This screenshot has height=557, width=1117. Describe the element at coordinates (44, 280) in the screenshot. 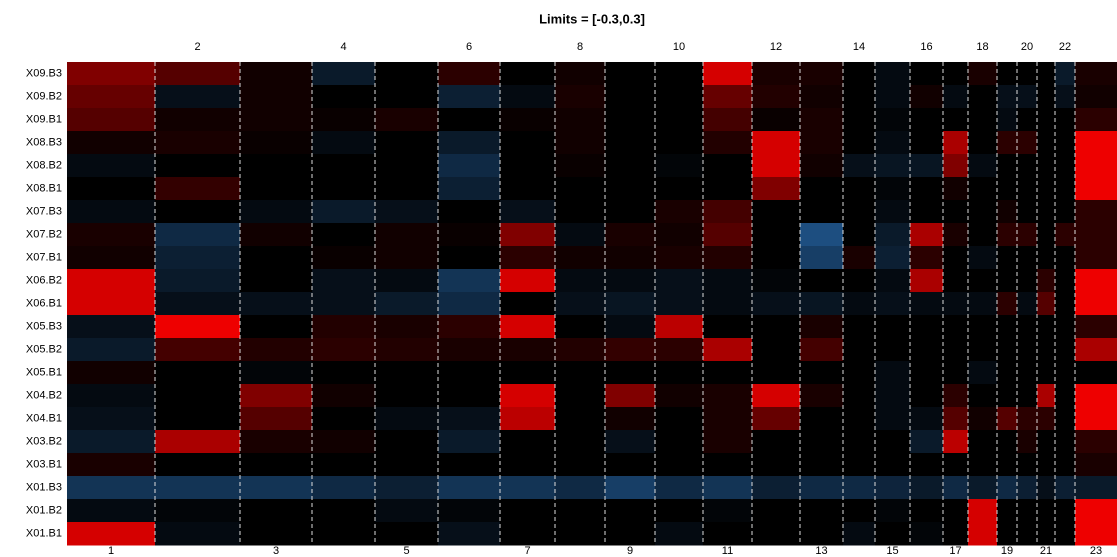

I see `row-label: X06.B2` at that location.